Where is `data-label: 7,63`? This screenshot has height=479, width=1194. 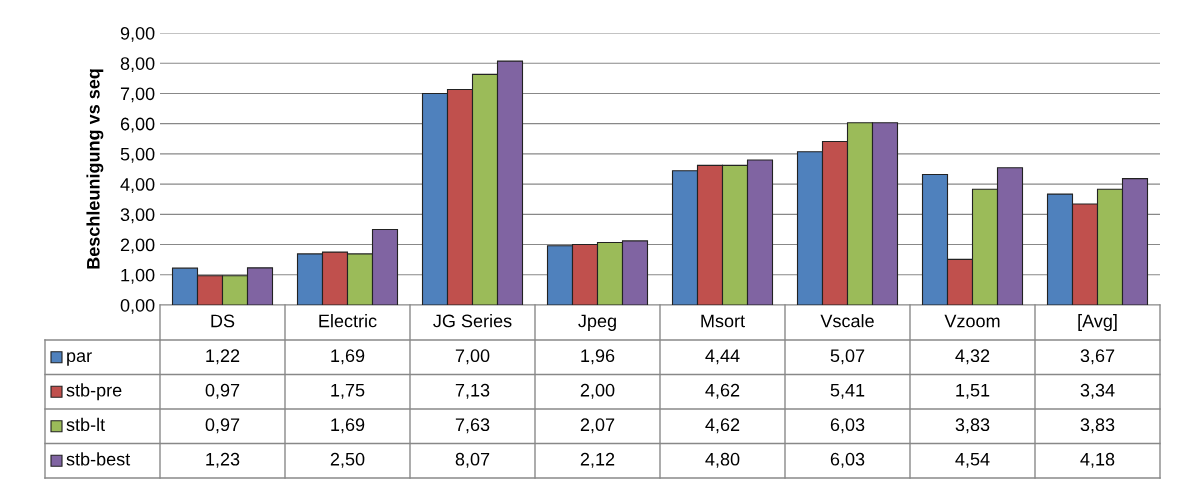 data-label: 7,63 is located at coordinates (472, 426).